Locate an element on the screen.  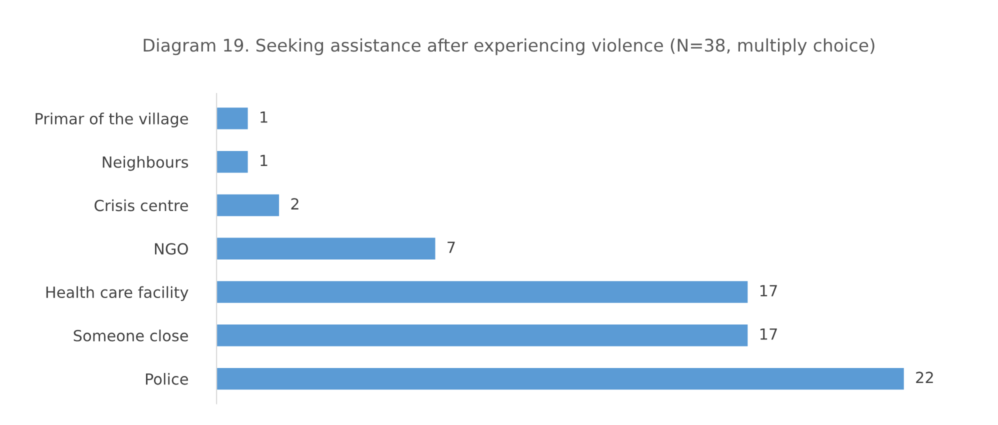
data-label: 22 is located at coordinates (924, 378).